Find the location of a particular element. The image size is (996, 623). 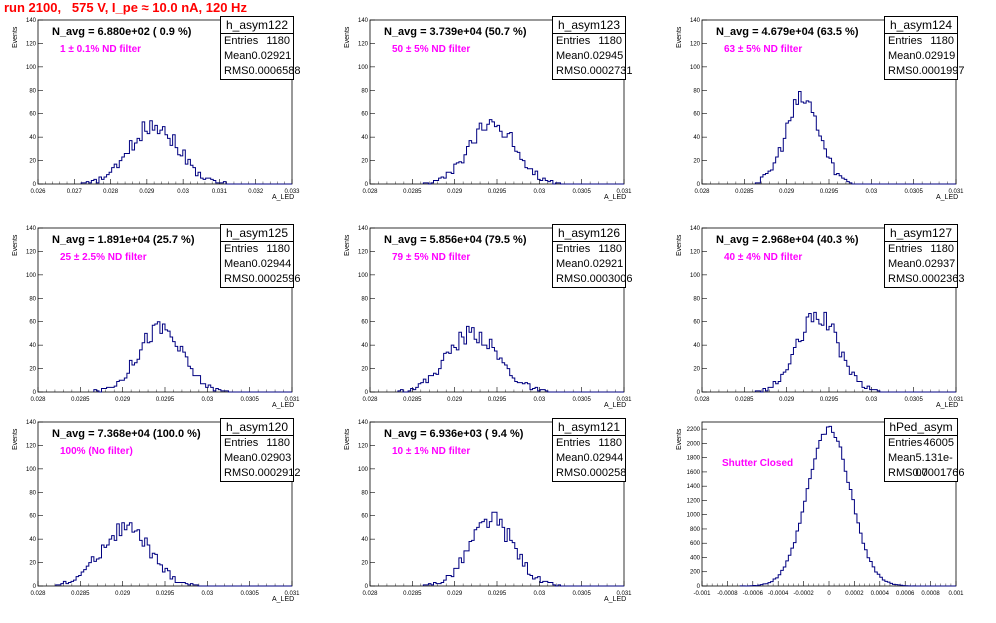

filter-label: 79 ± 5% ND filter is located at coordinates (431, 257).